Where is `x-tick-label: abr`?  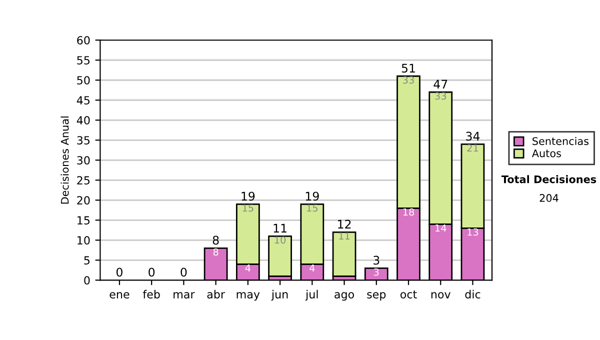
x-tick-label: abr is located at coordinates (216, 294).